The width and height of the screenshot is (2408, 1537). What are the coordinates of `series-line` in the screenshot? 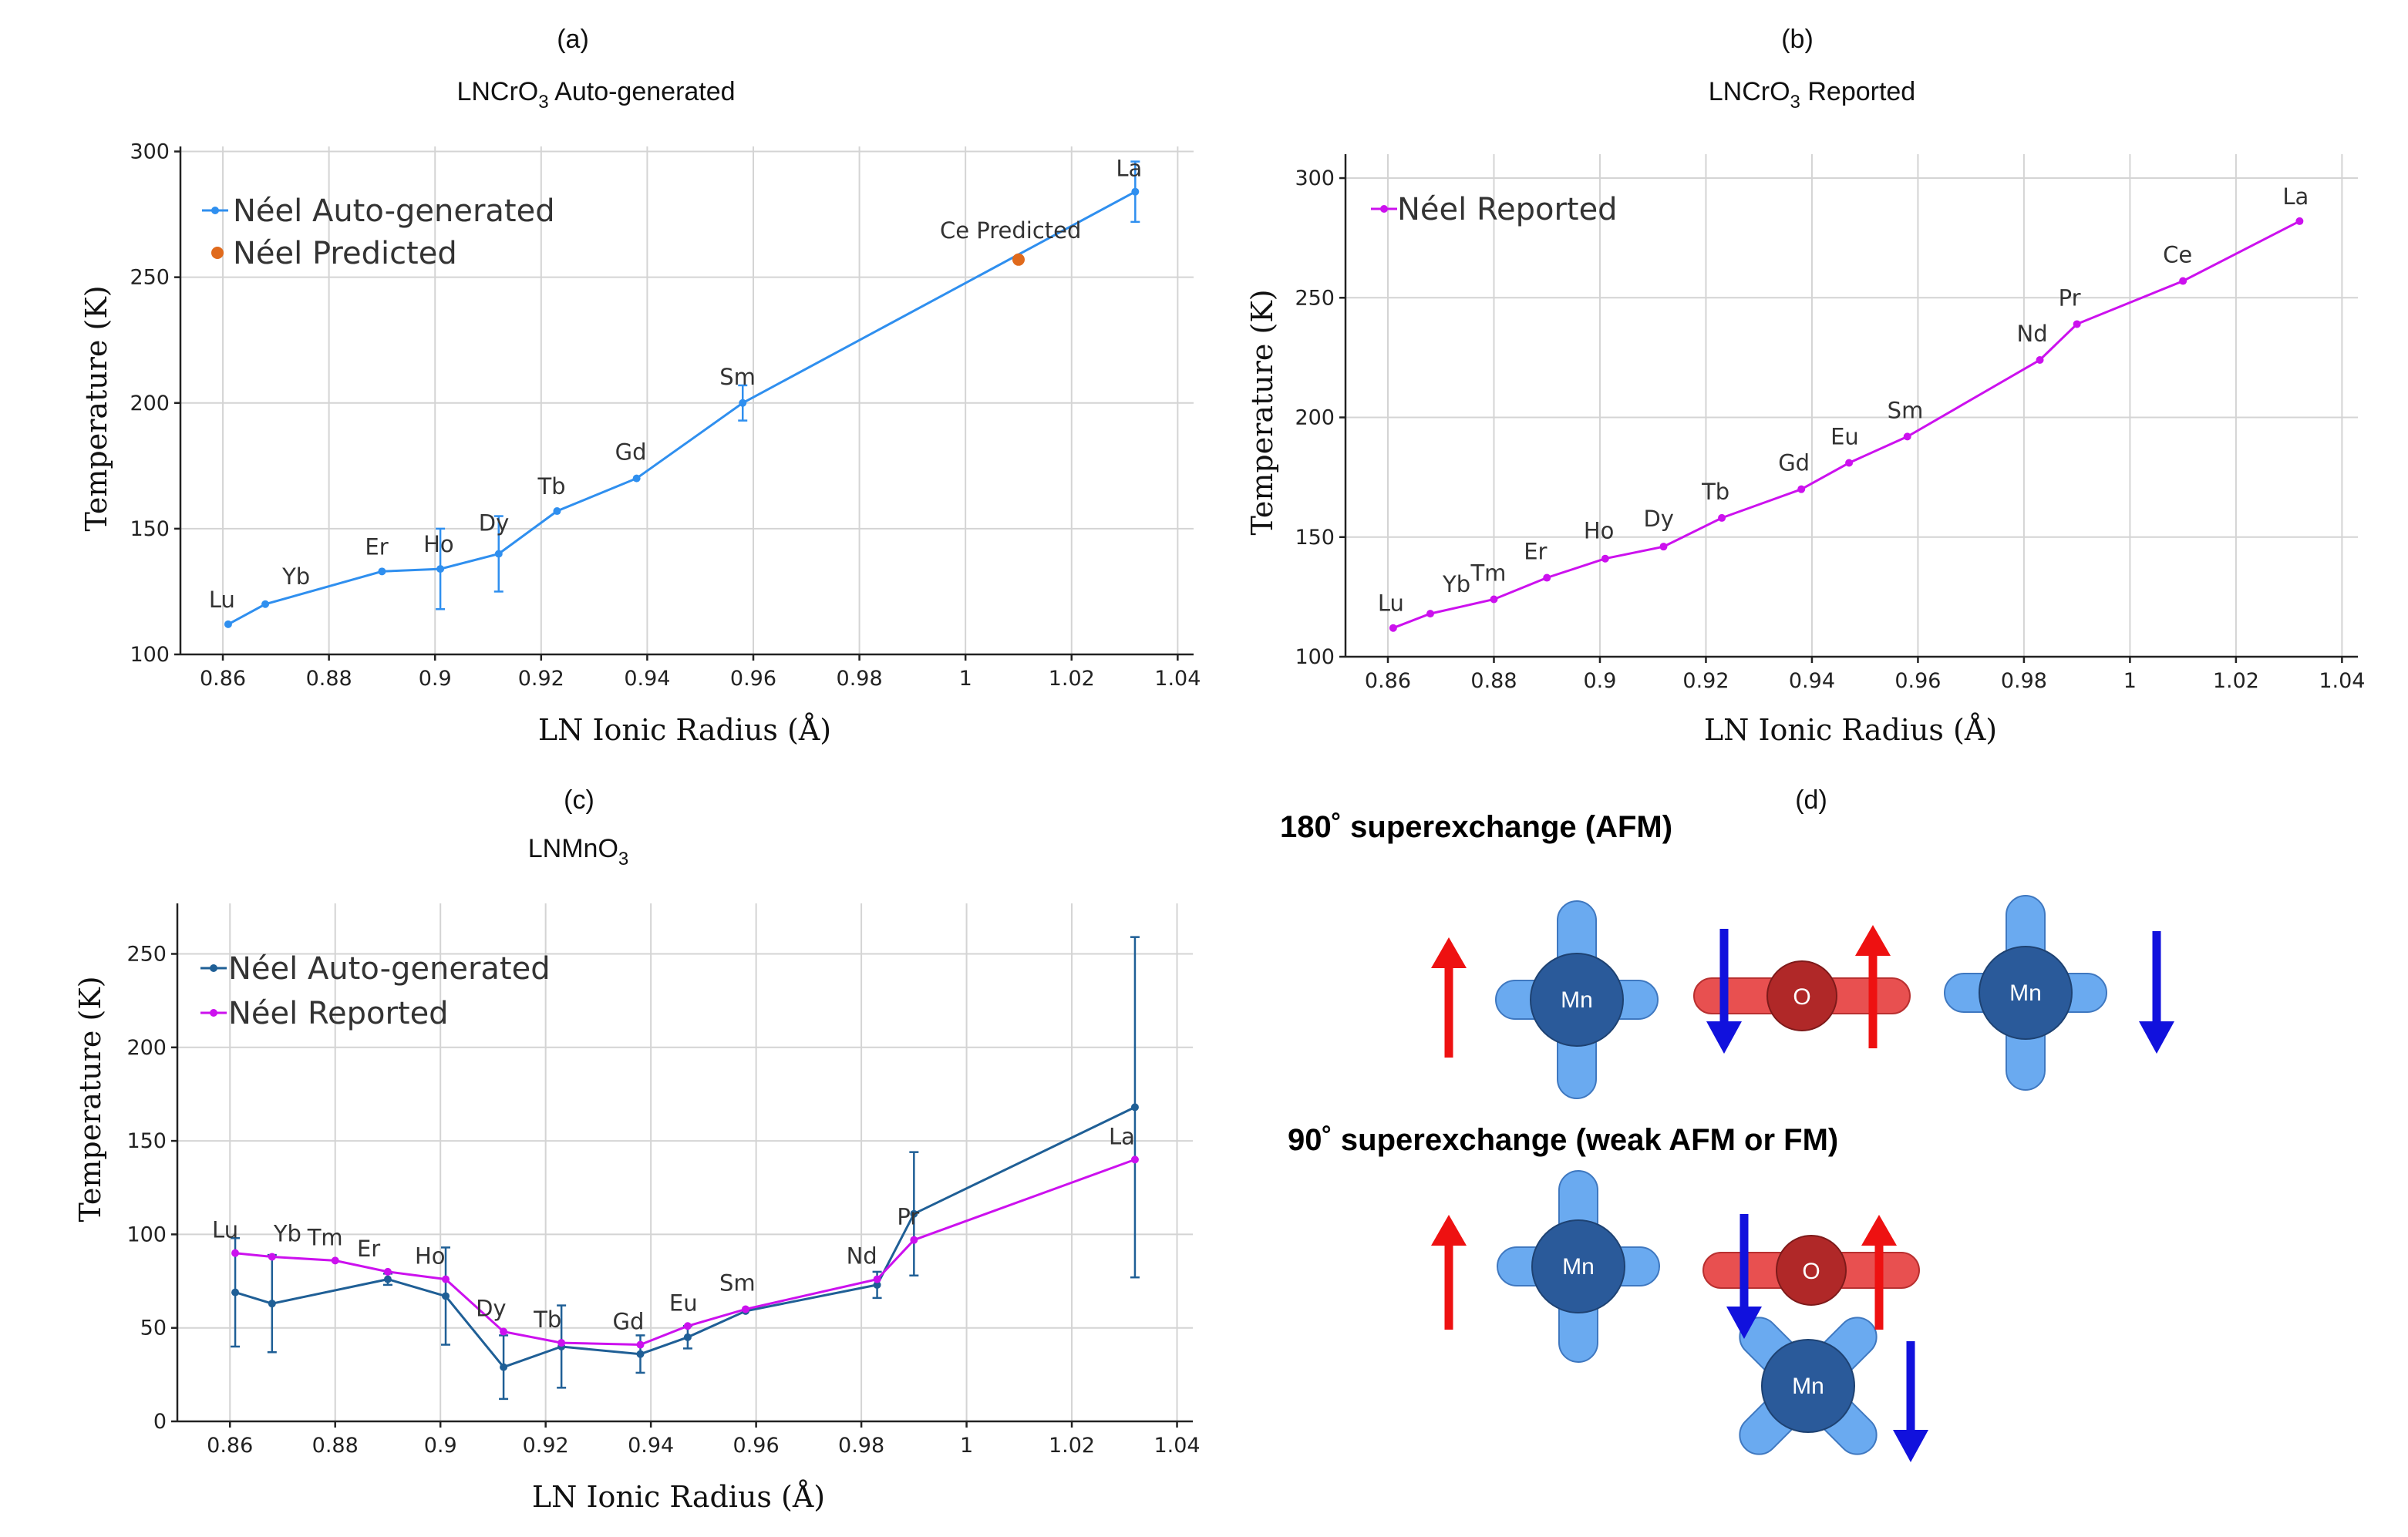 It's located at (1847, 425).